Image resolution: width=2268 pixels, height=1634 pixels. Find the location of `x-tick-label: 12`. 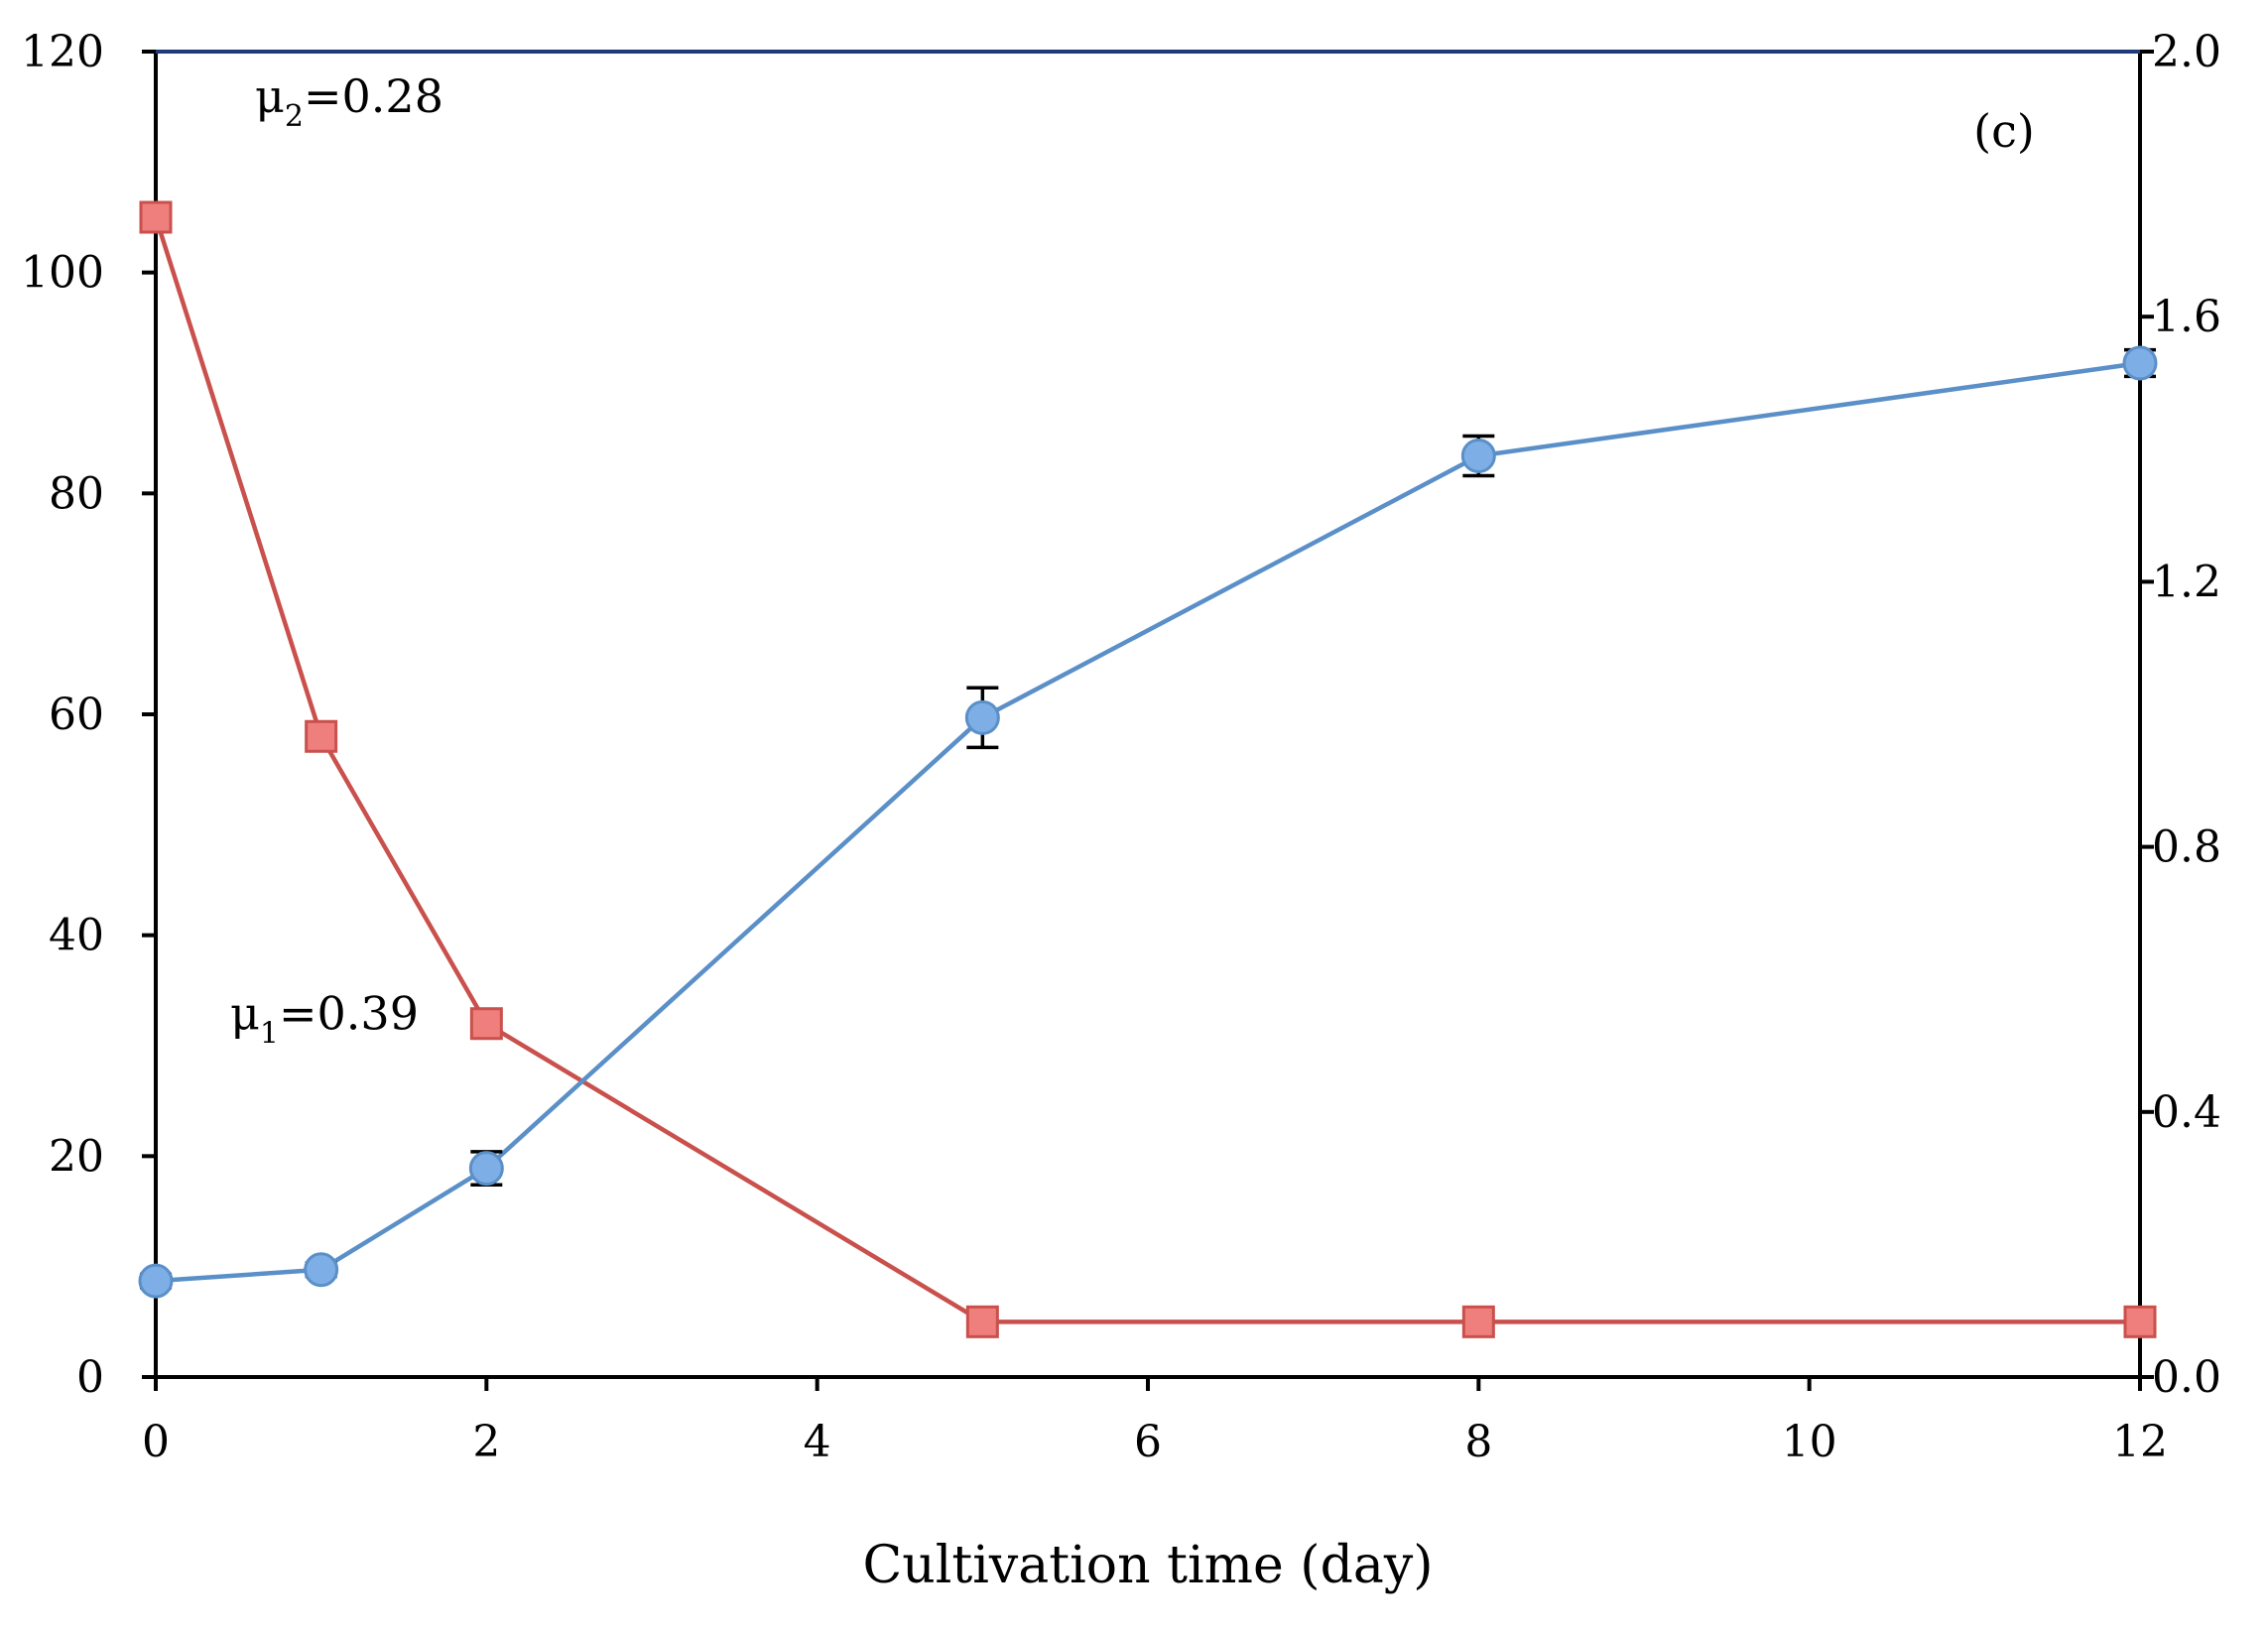

x-tick-label: 12 is located at coordinates (2140, 1442).